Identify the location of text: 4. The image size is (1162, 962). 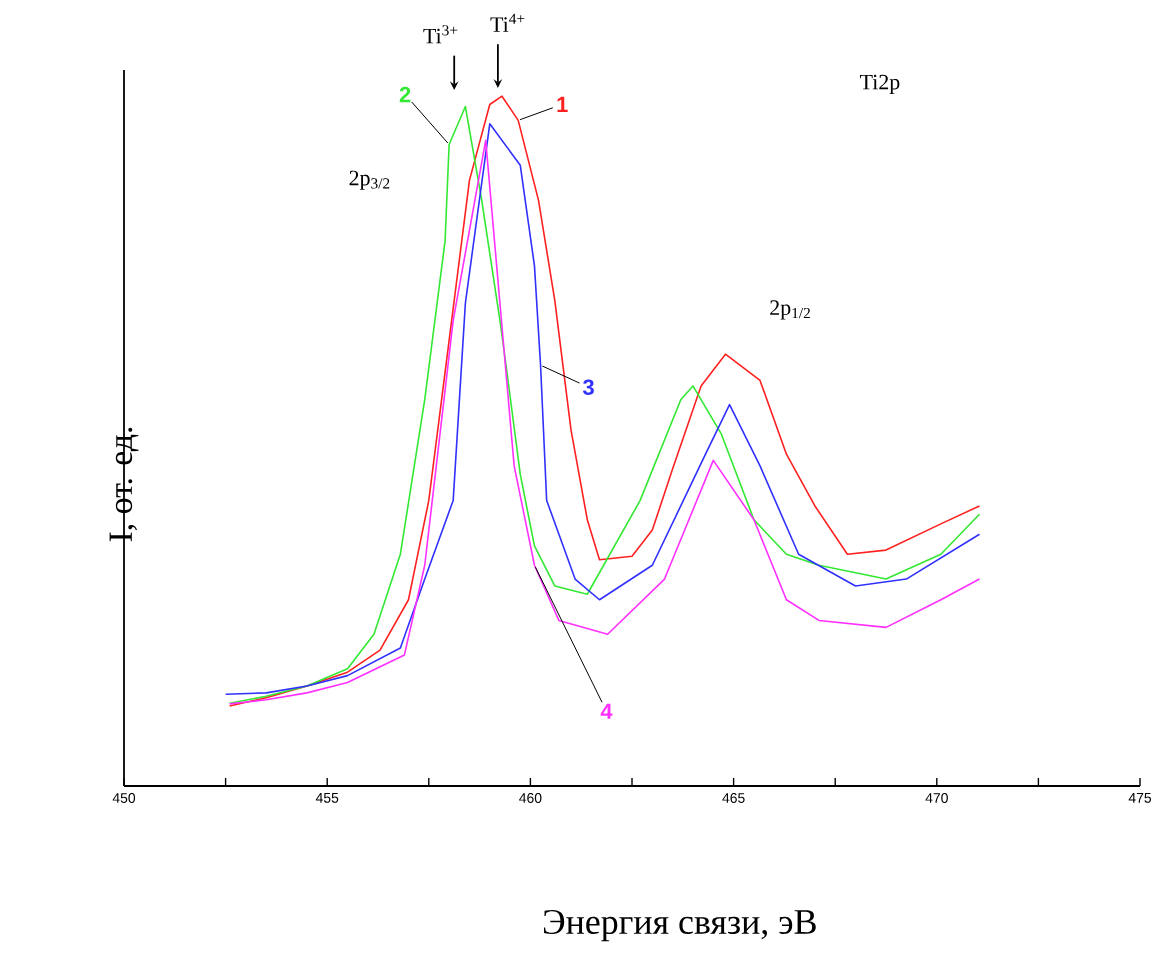
(606, 711).